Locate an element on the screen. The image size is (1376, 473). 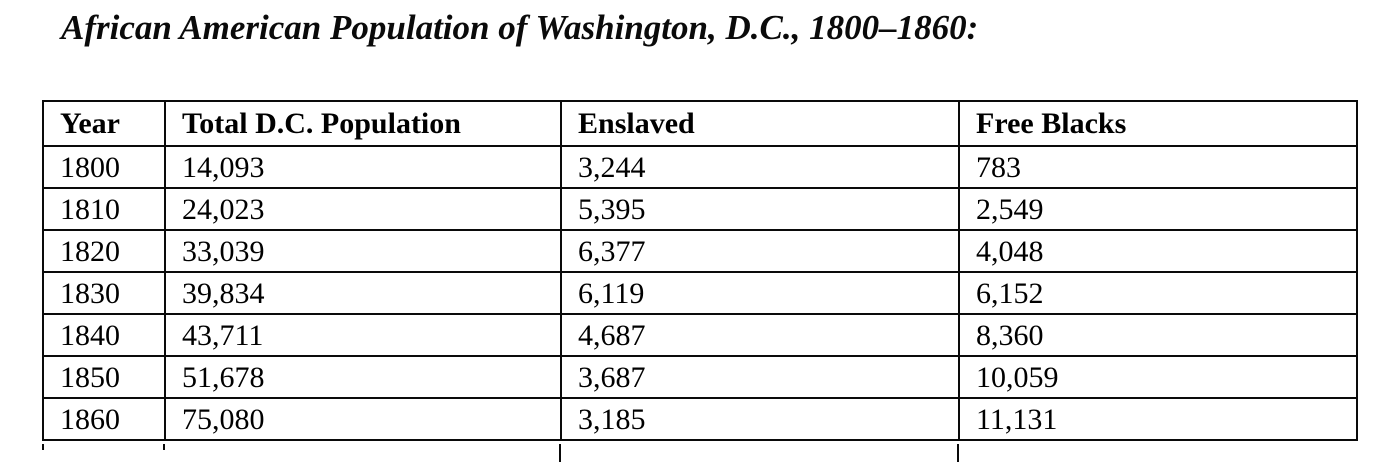
column-header-year: Year is located at coordinates (104, 123).